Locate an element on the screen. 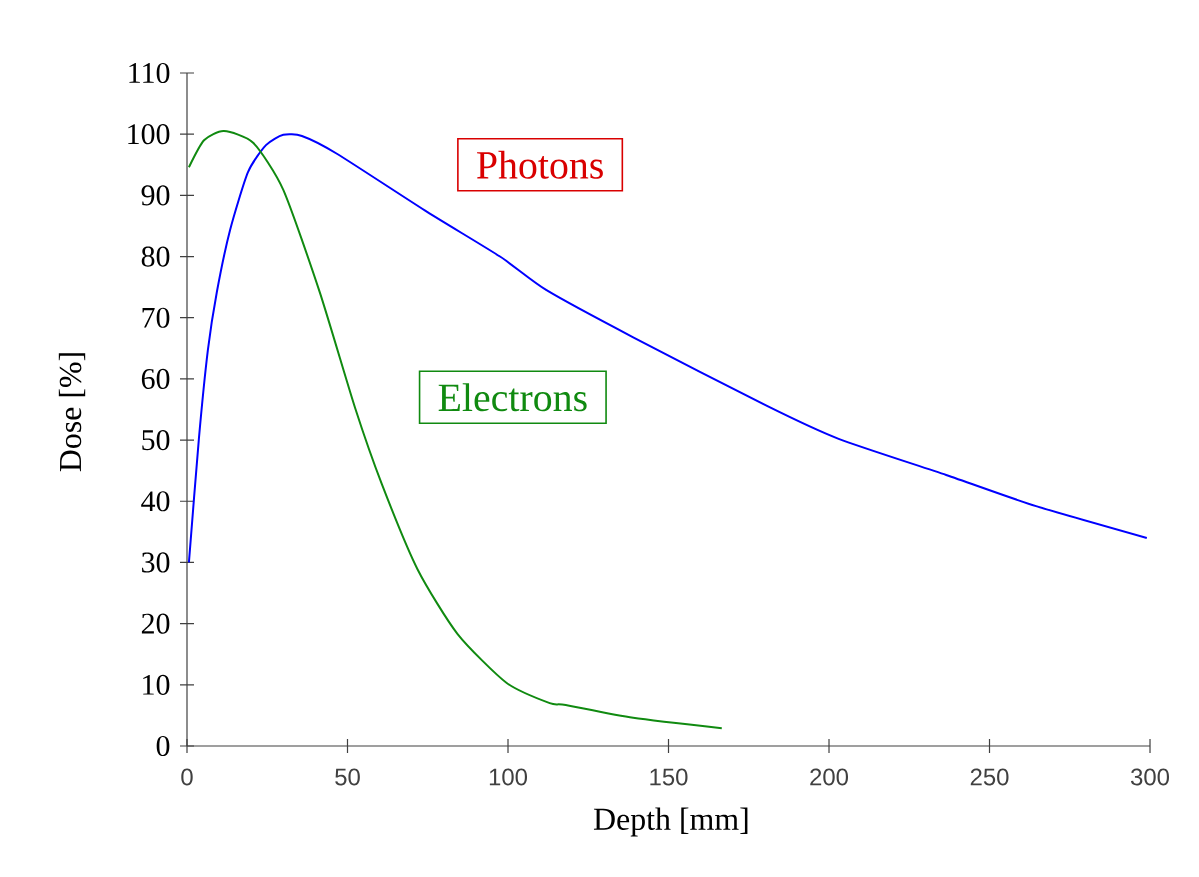  y-tick-label: 50 is located at coordinates (156, 440).